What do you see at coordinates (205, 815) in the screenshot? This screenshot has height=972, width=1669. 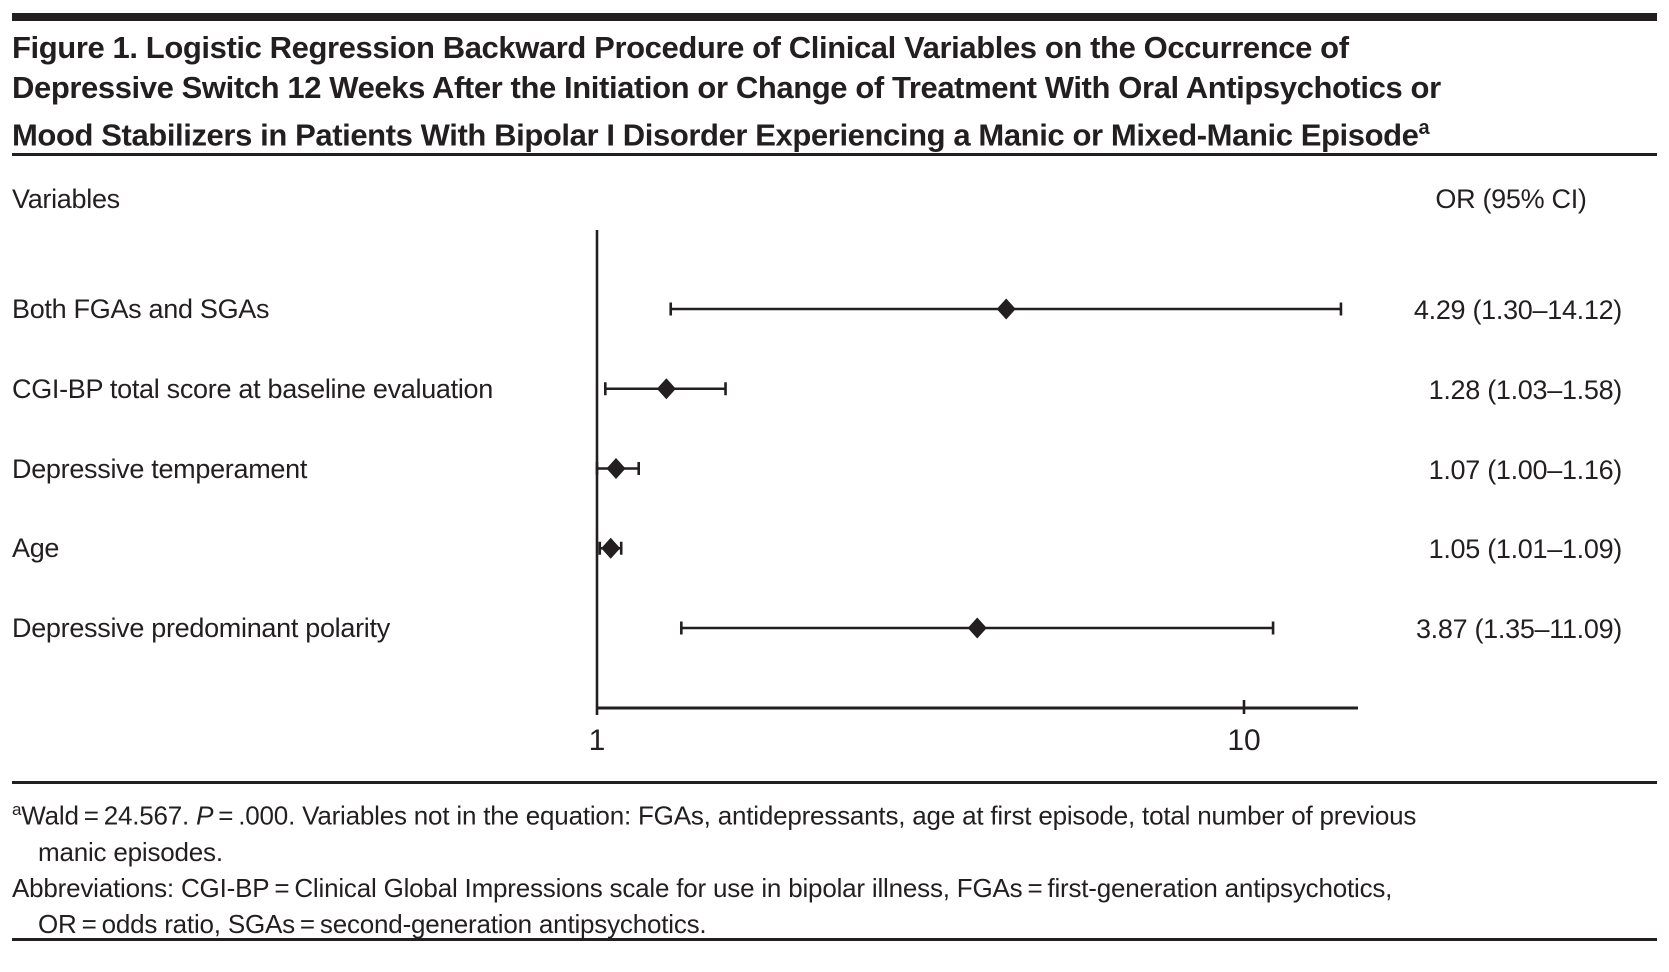 I see `footnote-p-italic: P` at bounding box center [205, 815].